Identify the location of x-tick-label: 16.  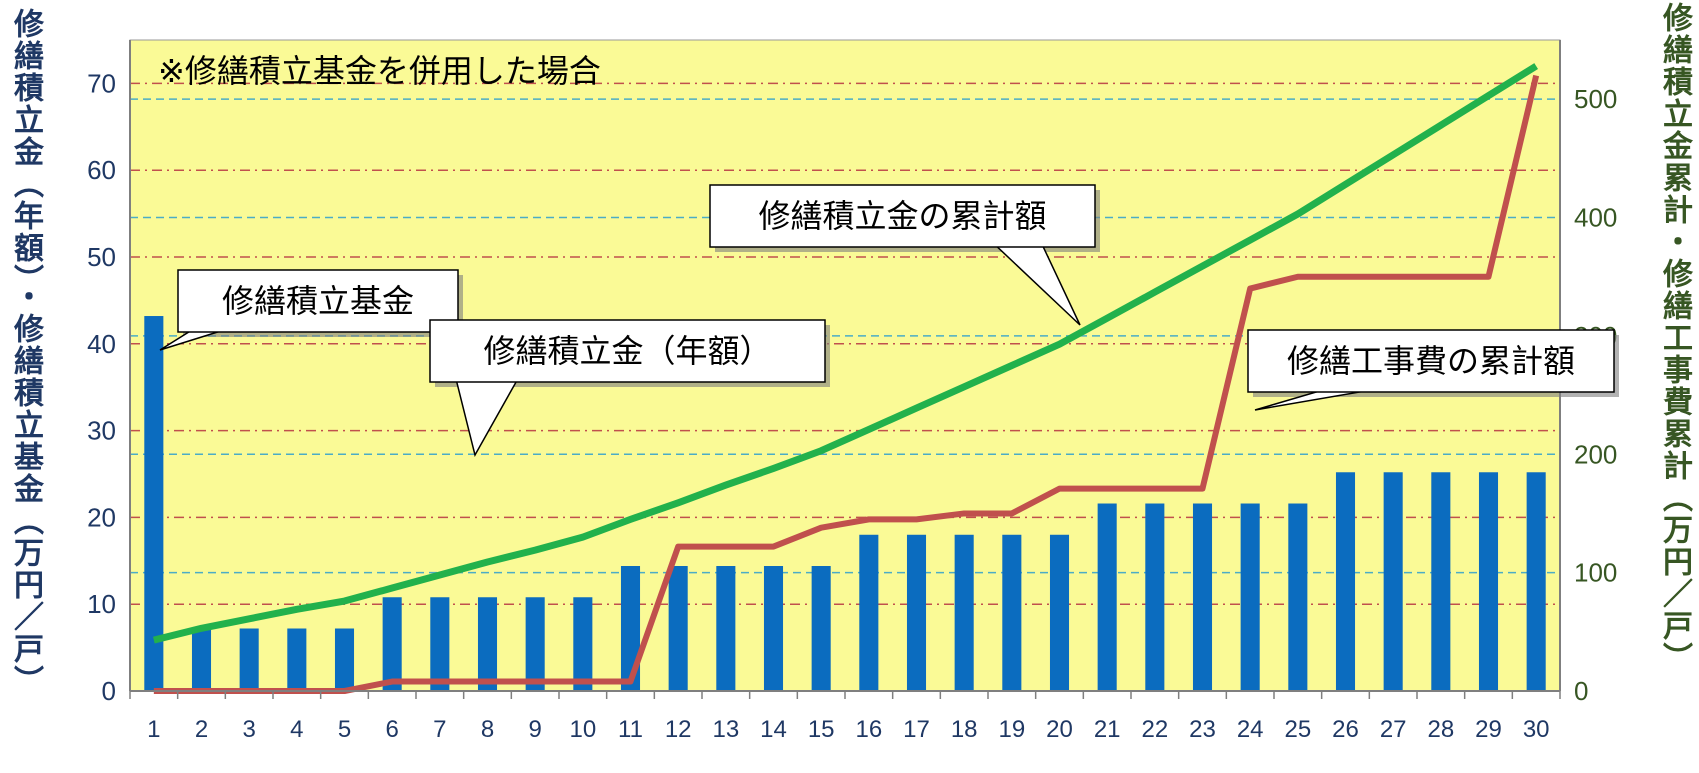
(868, 729).